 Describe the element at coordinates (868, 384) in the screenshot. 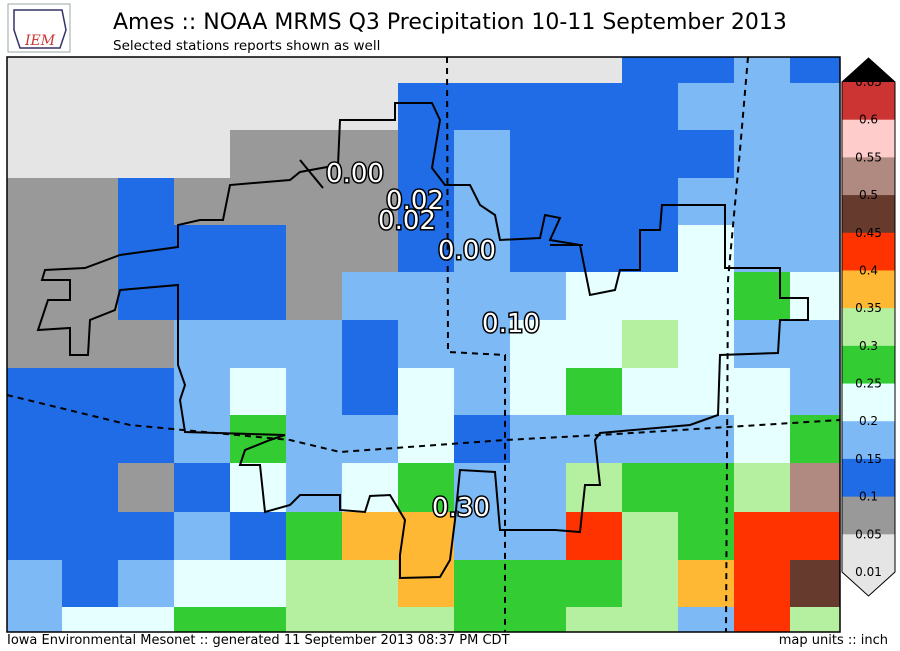

I see `colorbar-label: 0.25` at that location.